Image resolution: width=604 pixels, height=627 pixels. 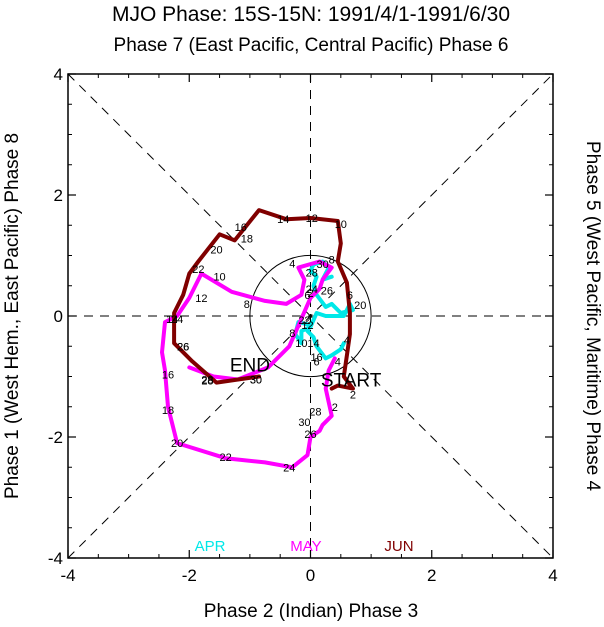 I want to click on day-label-may: 12, so click(x=201, y=299).